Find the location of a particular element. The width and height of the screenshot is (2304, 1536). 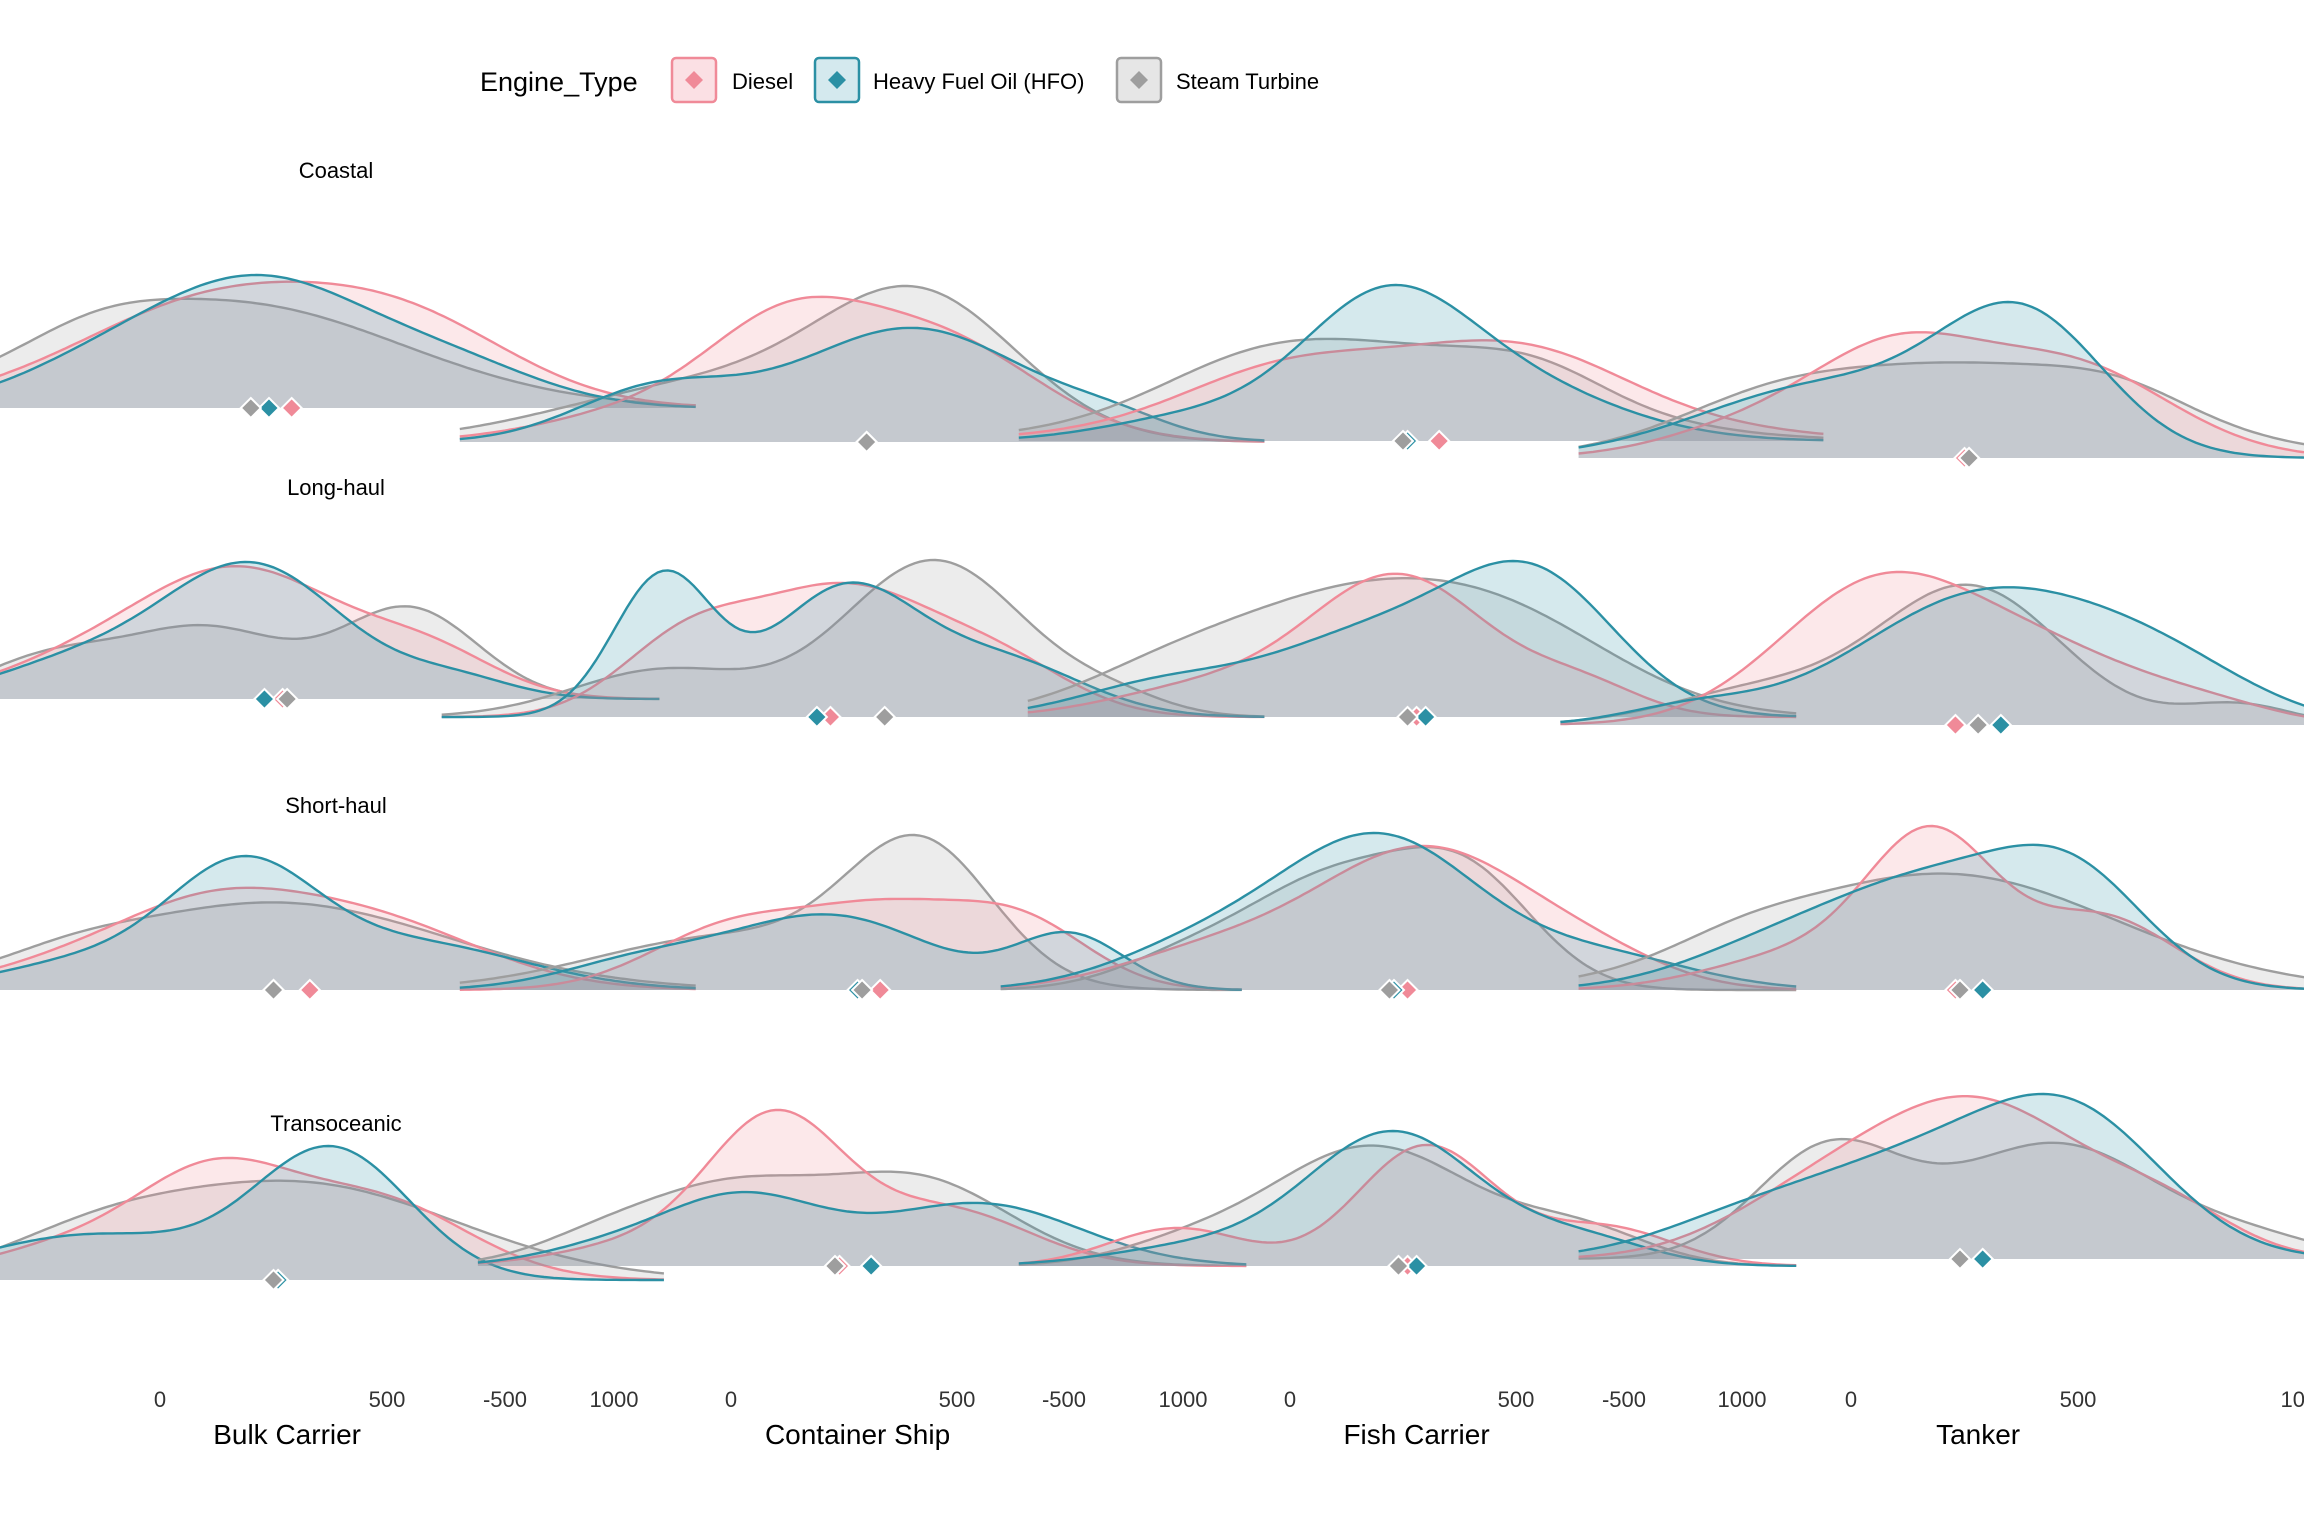

legend-label-diesel: Diesel is located at coordinates (762, 81).